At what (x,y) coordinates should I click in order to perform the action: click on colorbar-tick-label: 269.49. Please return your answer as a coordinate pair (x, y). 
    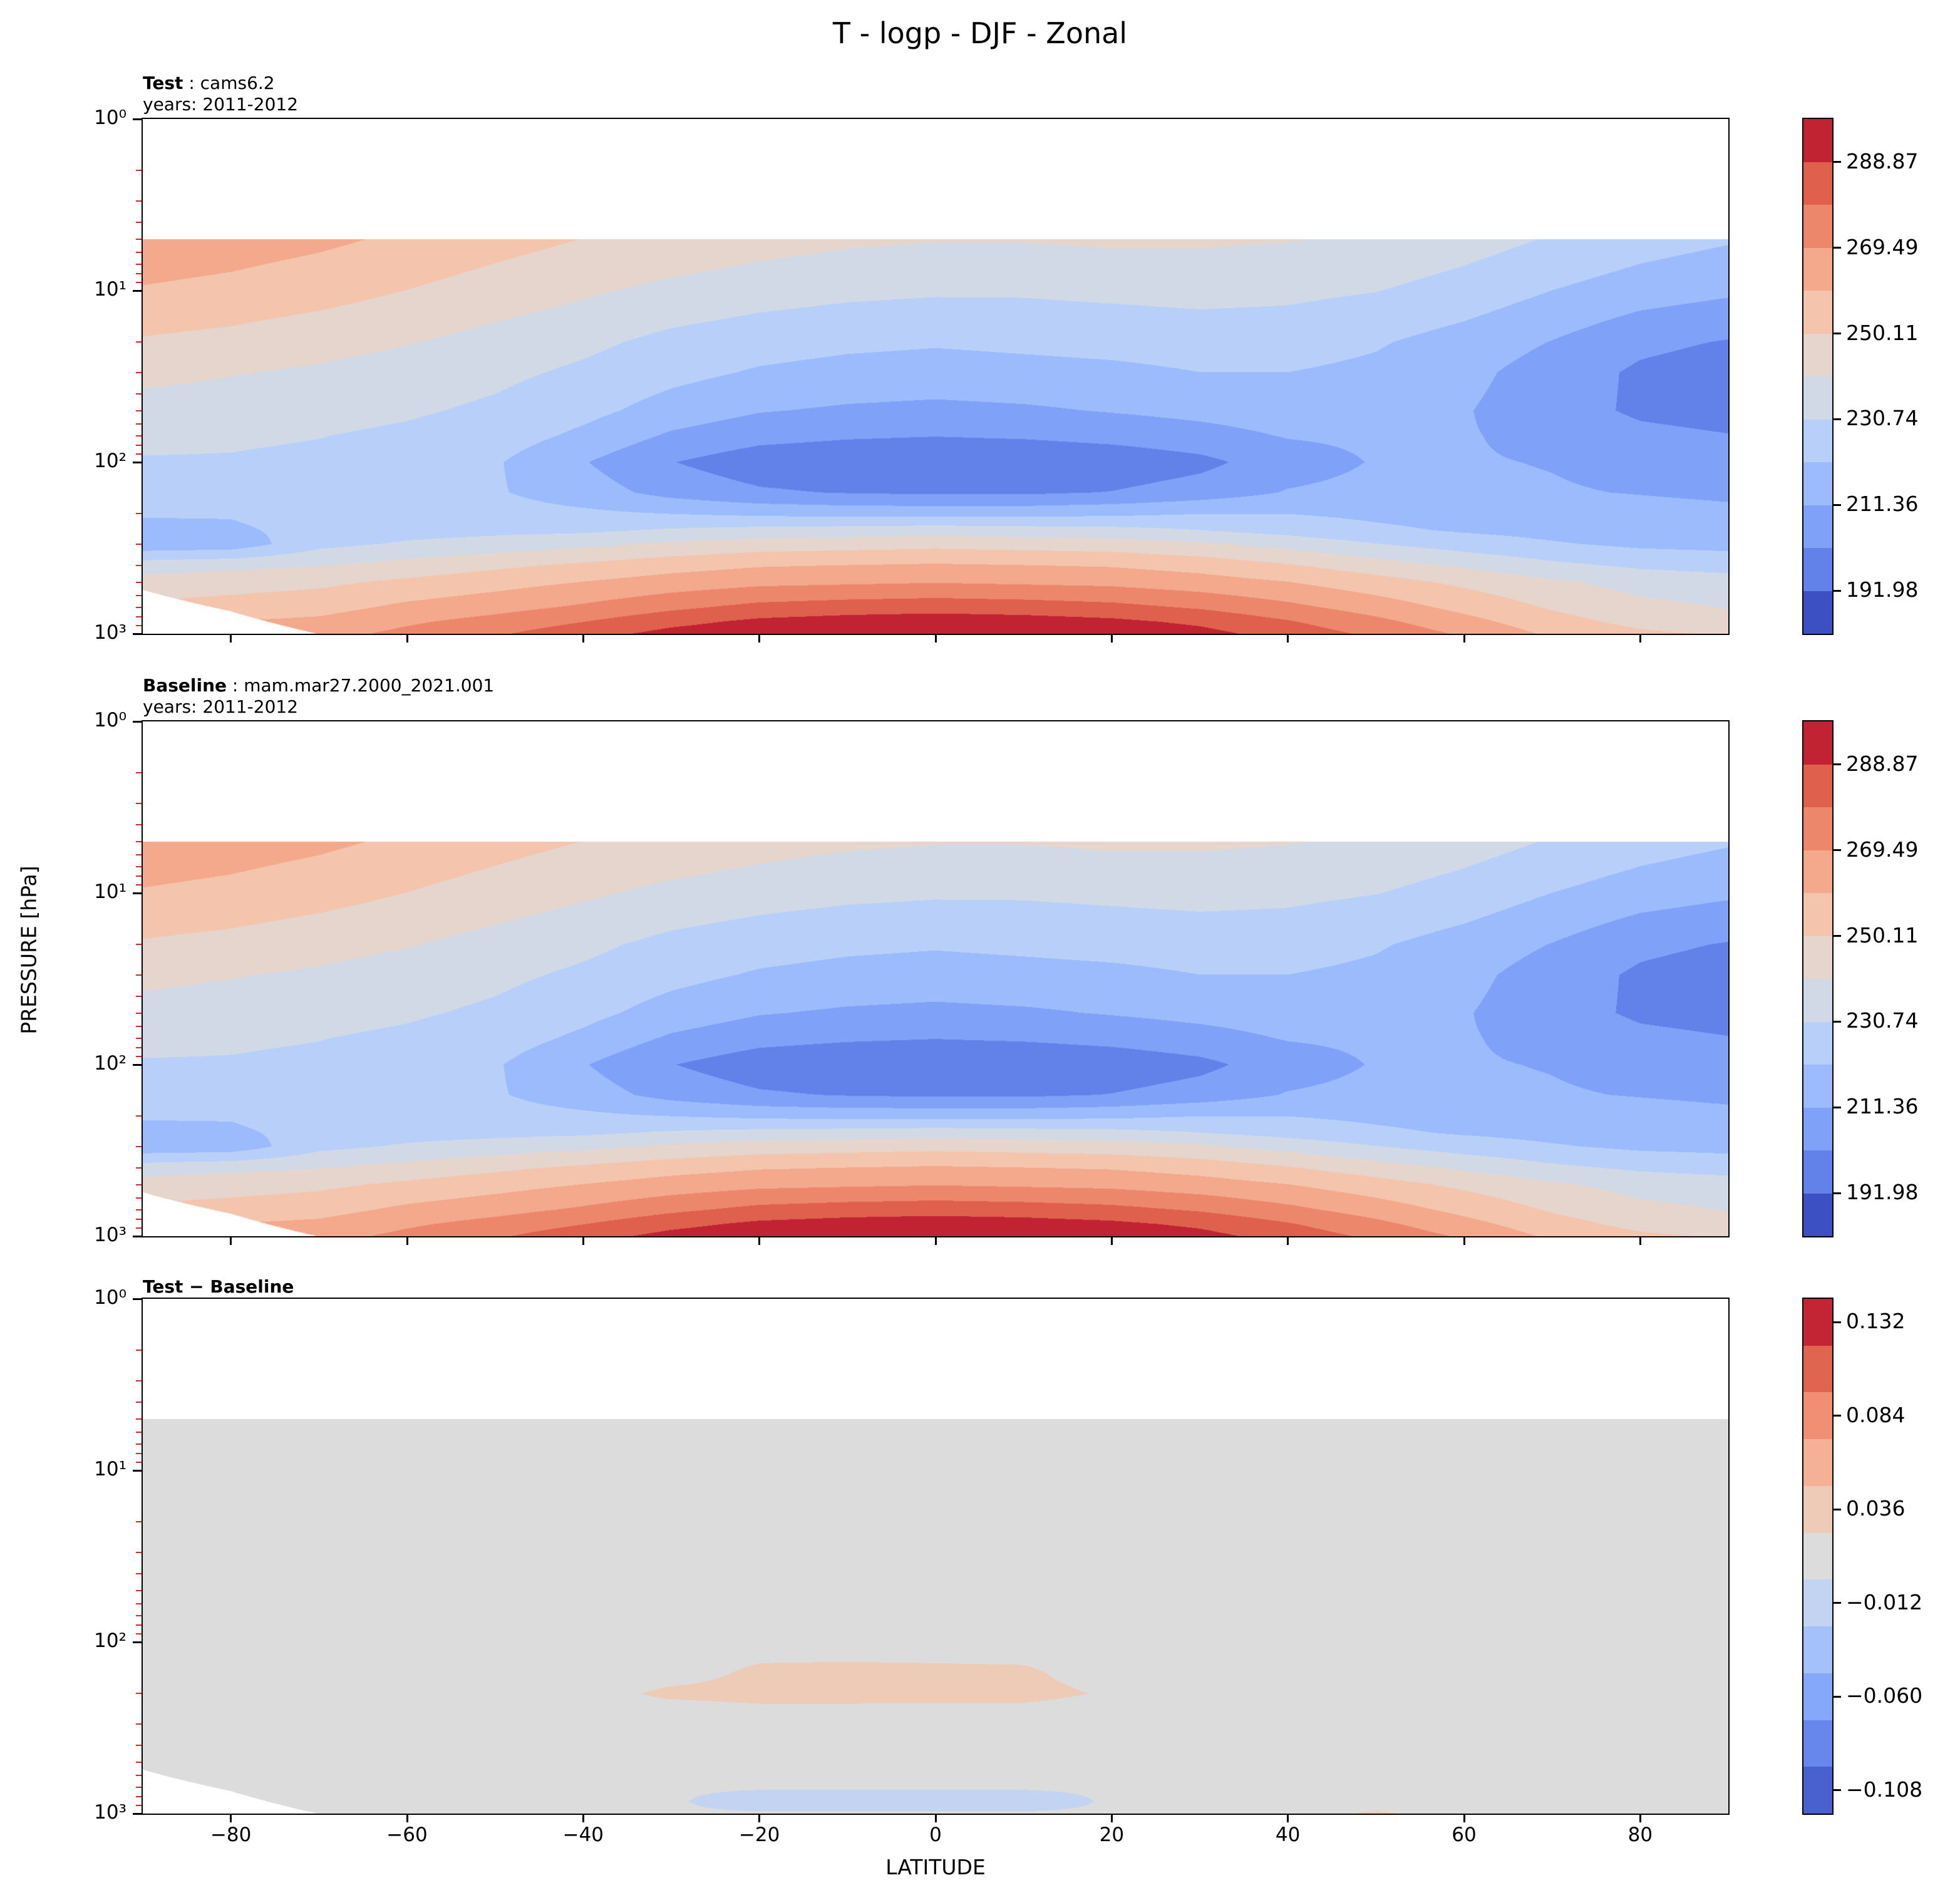
    Looking at the image, I should click on (1882, 849).